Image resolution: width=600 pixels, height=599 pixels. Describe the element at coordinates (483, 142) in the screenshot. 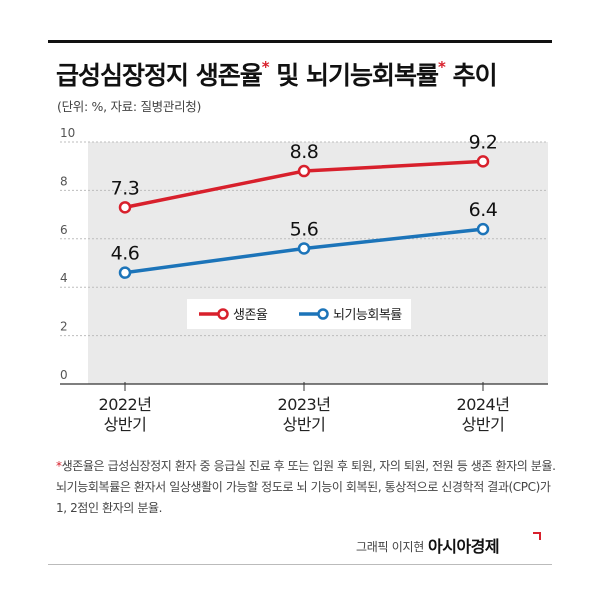

I see `data-label: 9.2` at that location.